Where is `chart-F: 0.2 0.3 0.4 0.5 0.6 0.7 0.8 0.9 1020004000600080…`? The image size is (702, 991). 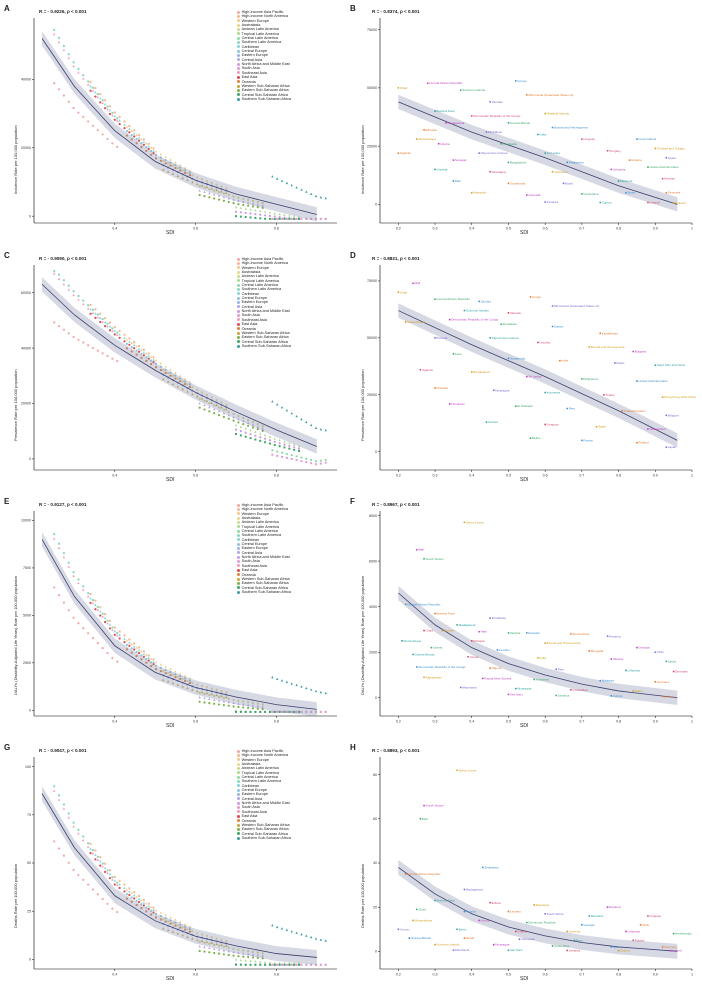
chart-F: 0.2 0.3 0.4 0.5 0.6 0.7 0.8 0.9 1020004000600080… is located at coordinates (531, 617).